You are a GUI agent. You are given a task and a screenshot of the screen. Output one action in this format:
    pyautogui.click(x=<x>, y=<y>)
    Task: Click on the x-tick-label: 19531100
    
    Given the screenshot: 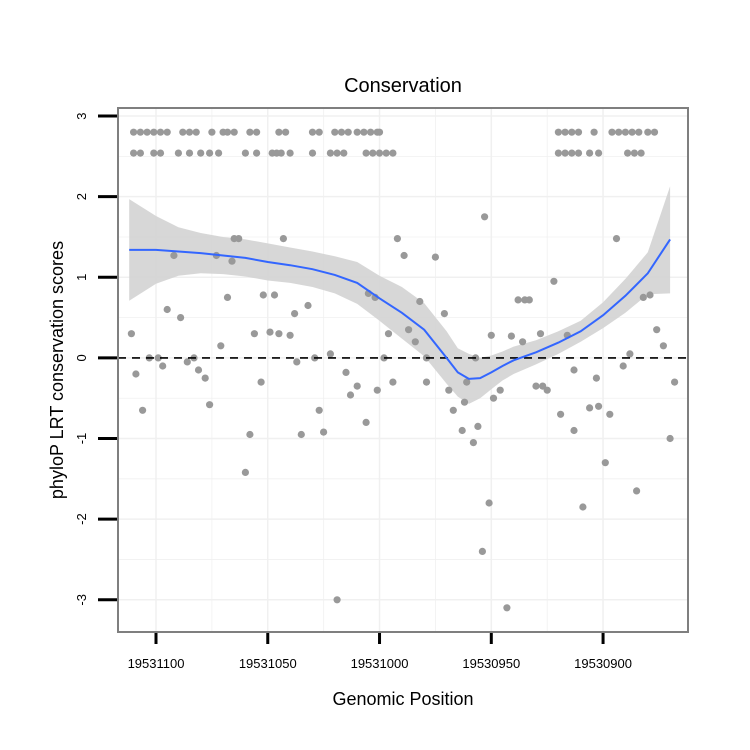 What is the action you would take?
    pyautogui.click(x=156, y=663)
    